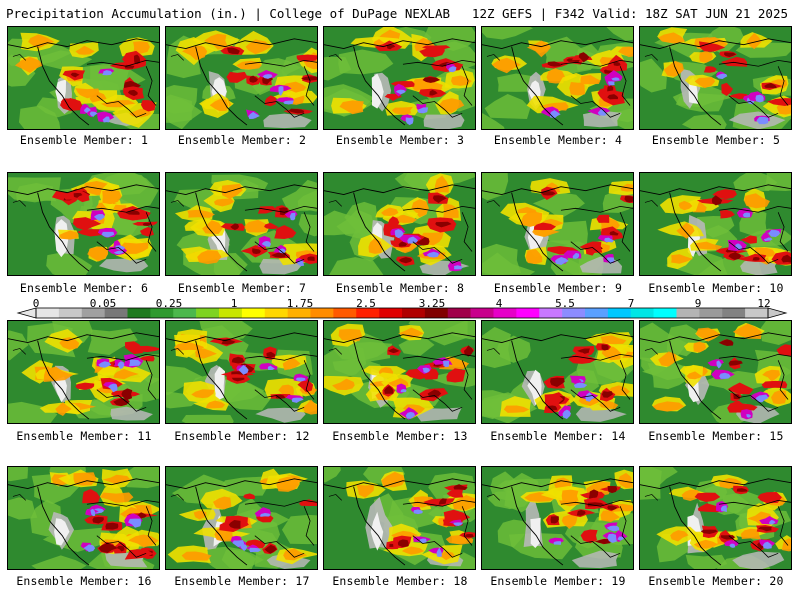  I want to click on ensemble-member-label: Ensemble Member: 5, so click(716, 140).